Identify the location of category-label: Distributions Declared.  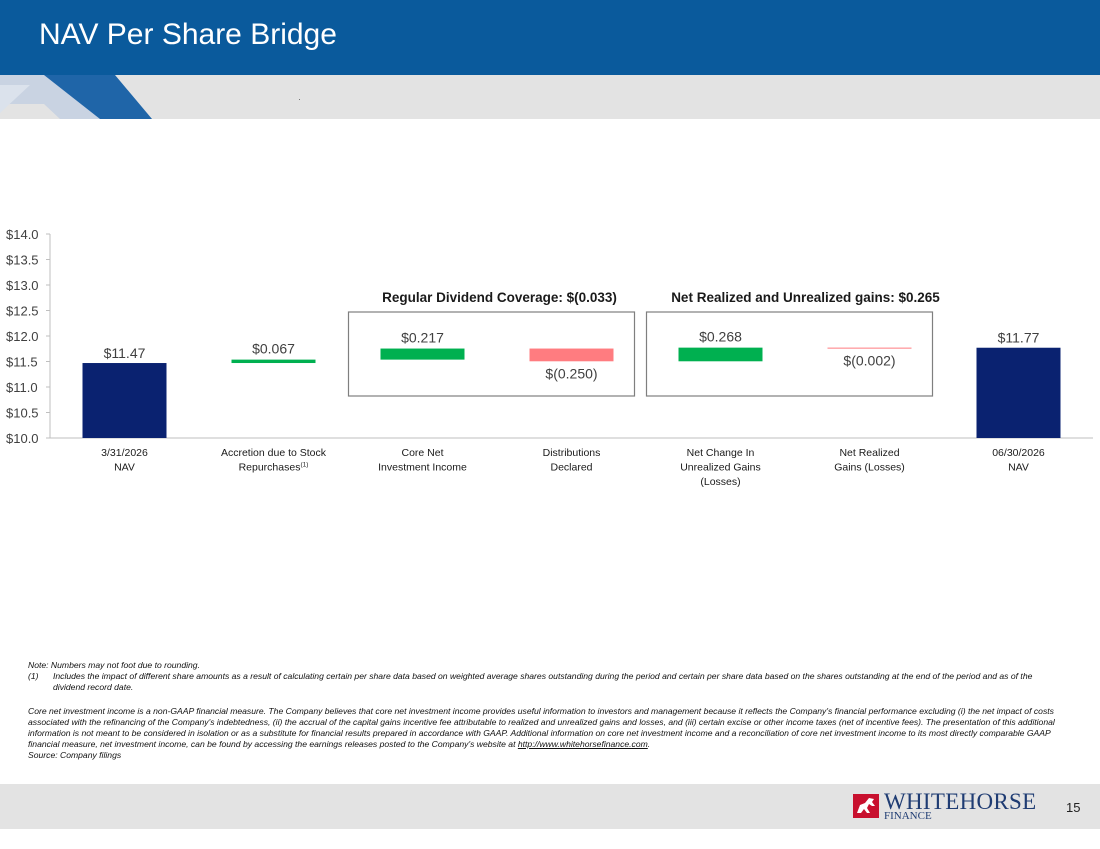
(572, 460).